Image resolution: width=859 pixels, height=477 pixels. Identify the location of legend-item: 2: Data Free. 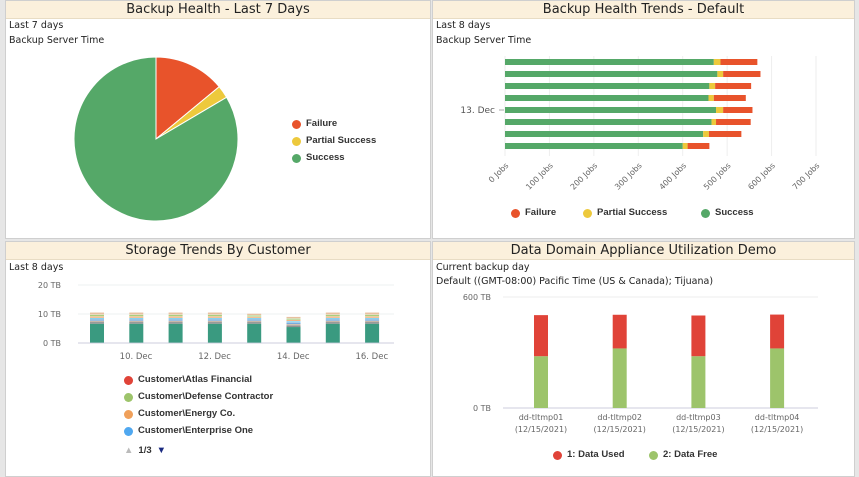
(683, 455).